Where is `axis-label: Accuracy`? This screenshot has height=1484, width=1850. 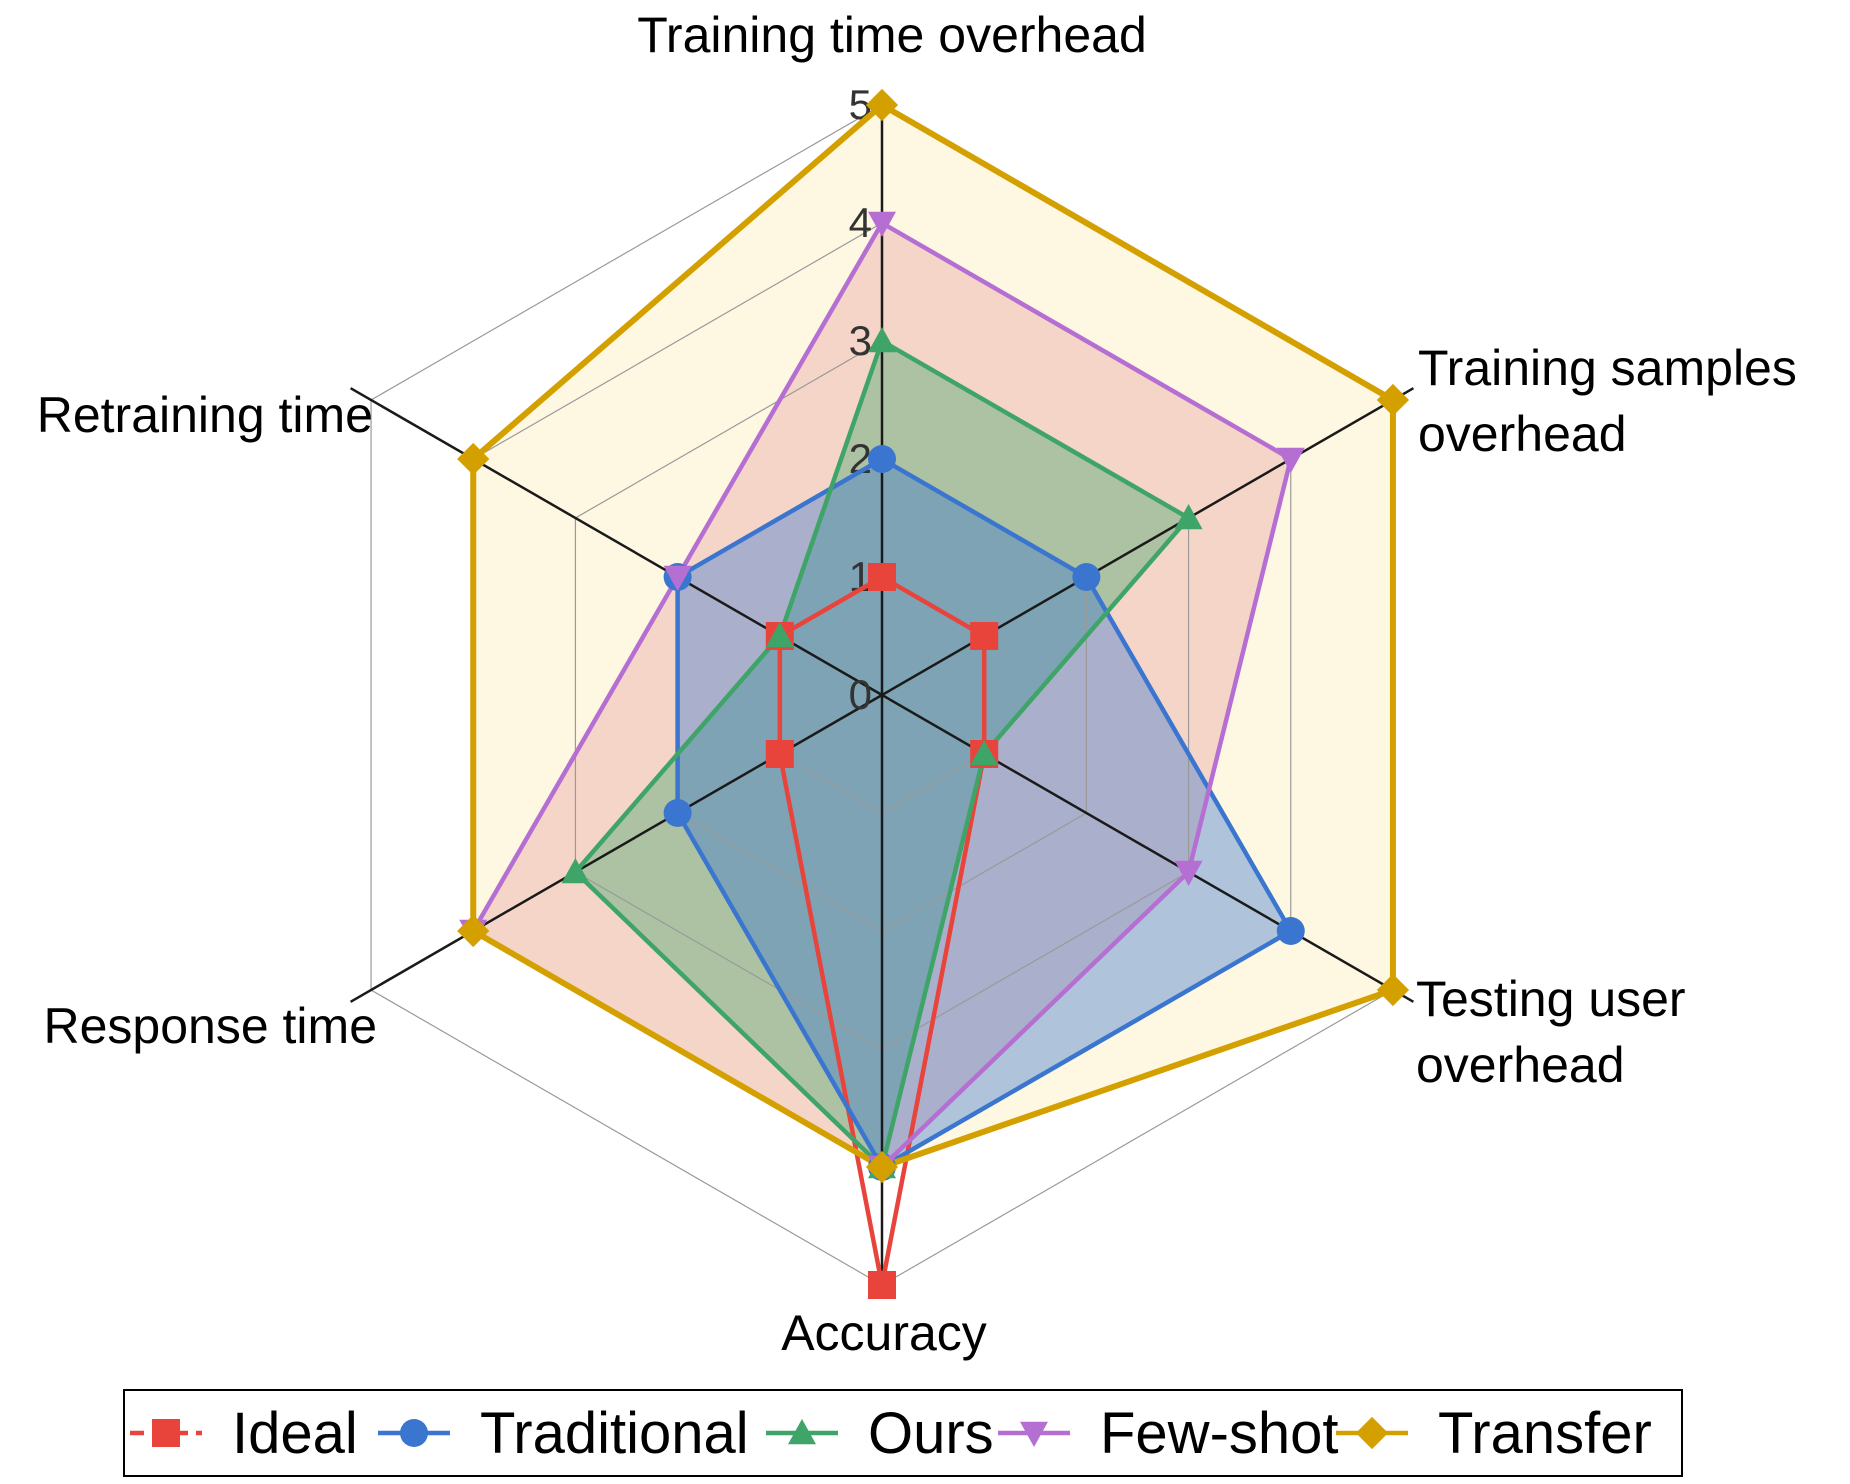 axis-label: Accuracy is located at coordinates (884, 1333).